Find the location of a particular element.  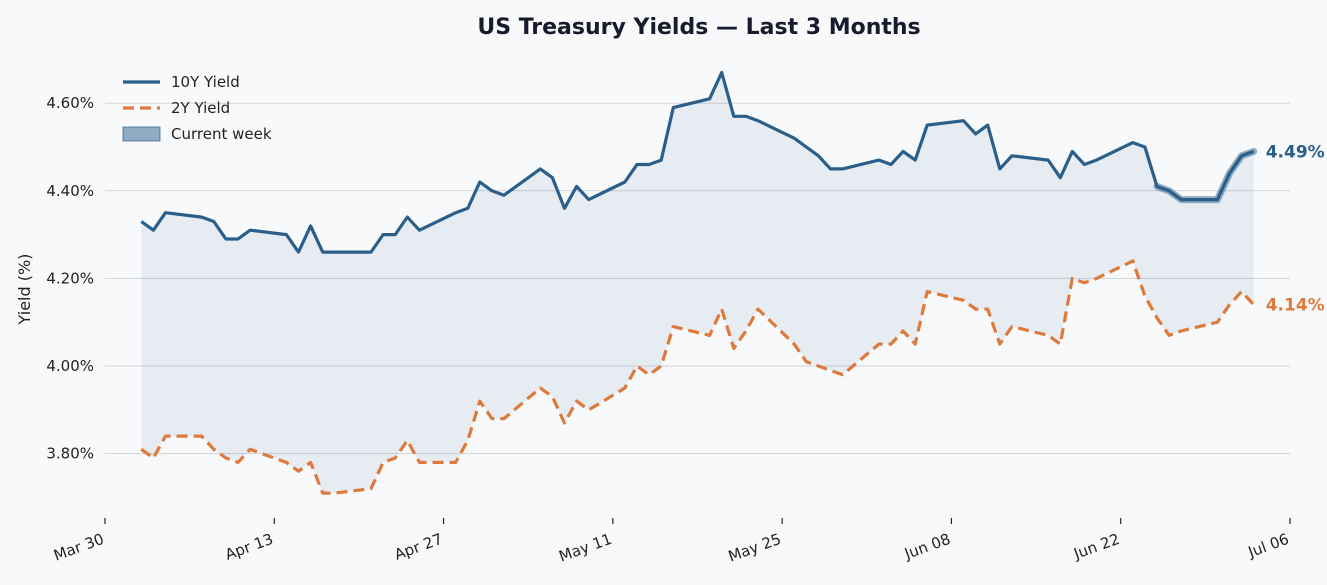

x-tick-label: May 11 is located at coordinates (586, 548).